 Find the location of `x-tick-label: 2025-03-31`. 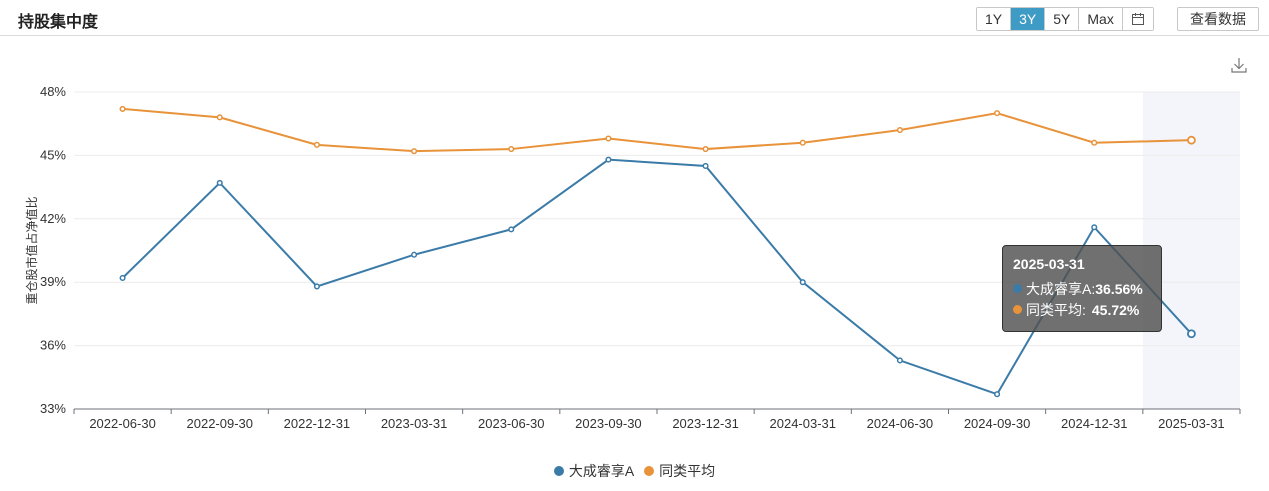

x-tick-label: 2025-03-31 is located at coordinates (1191, 423).